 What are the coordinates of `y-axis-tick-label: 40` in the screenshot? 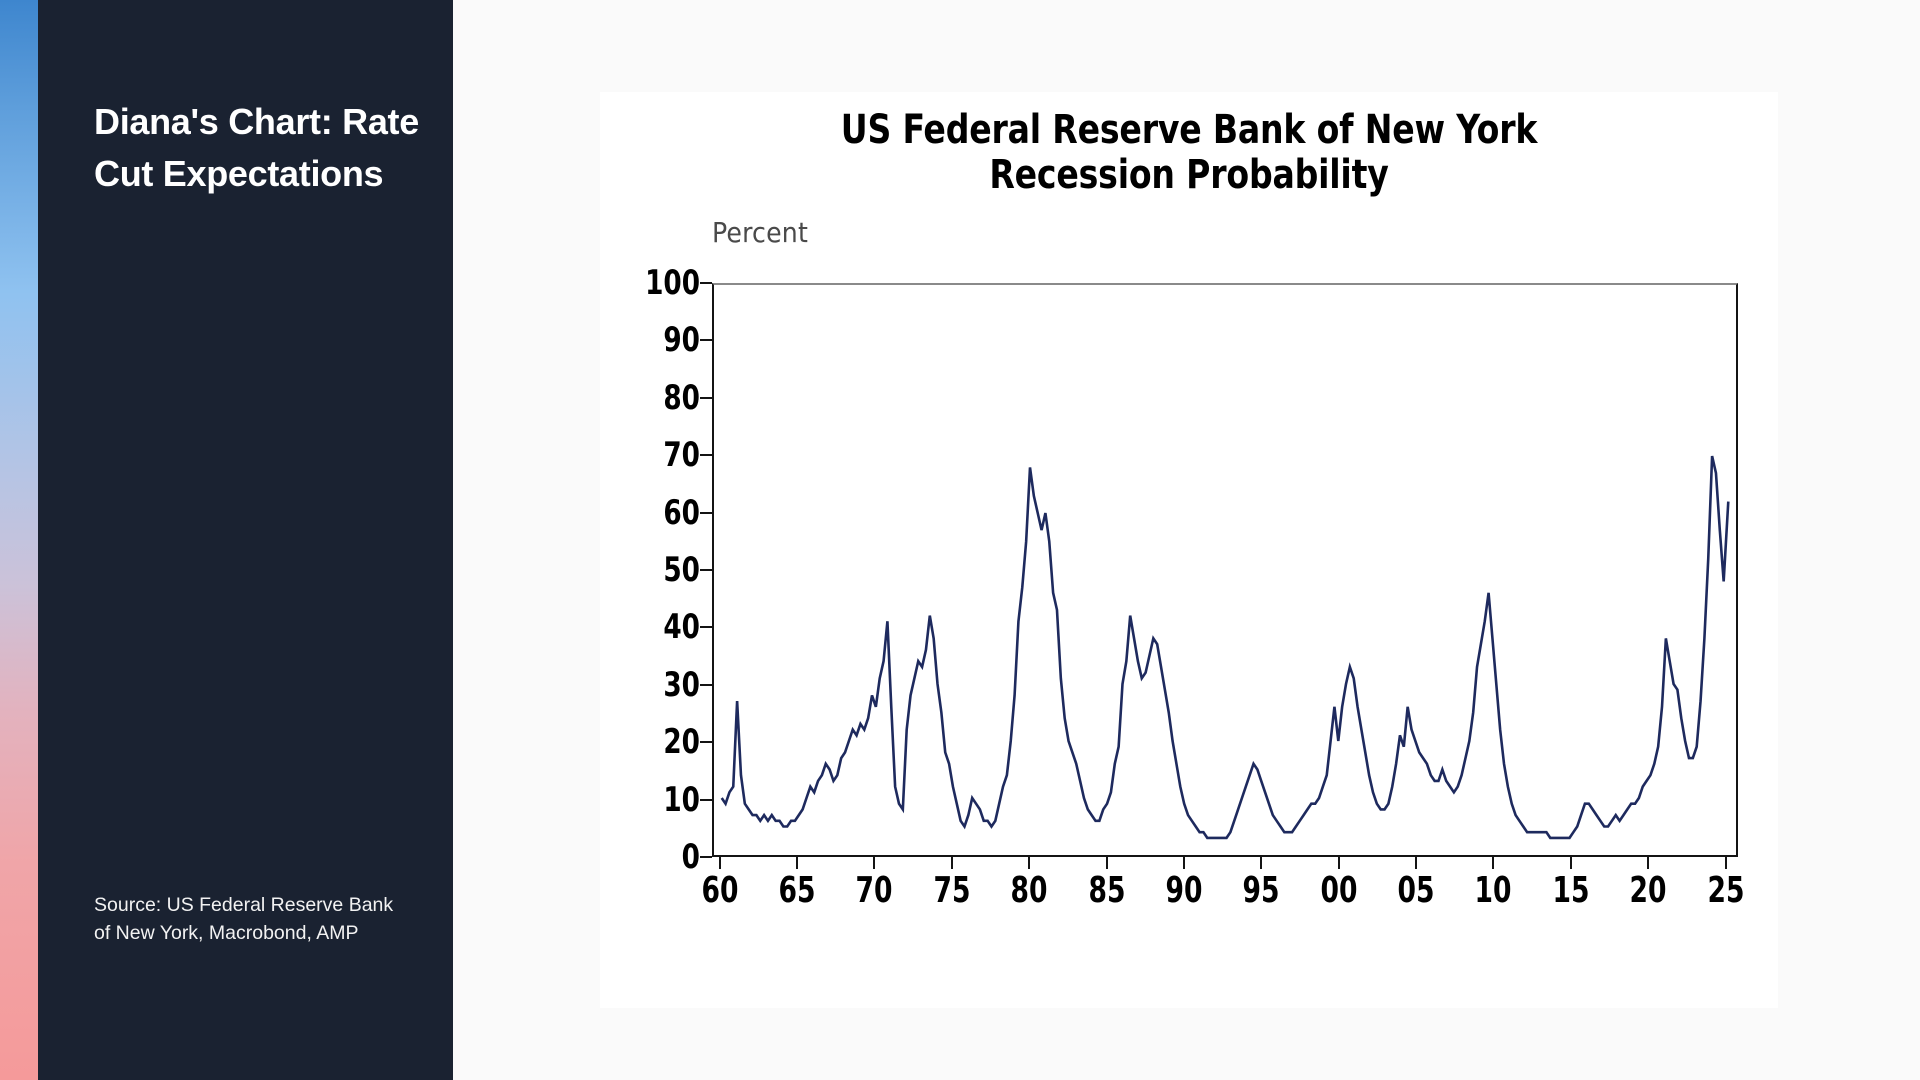 It's located at (681, 627).